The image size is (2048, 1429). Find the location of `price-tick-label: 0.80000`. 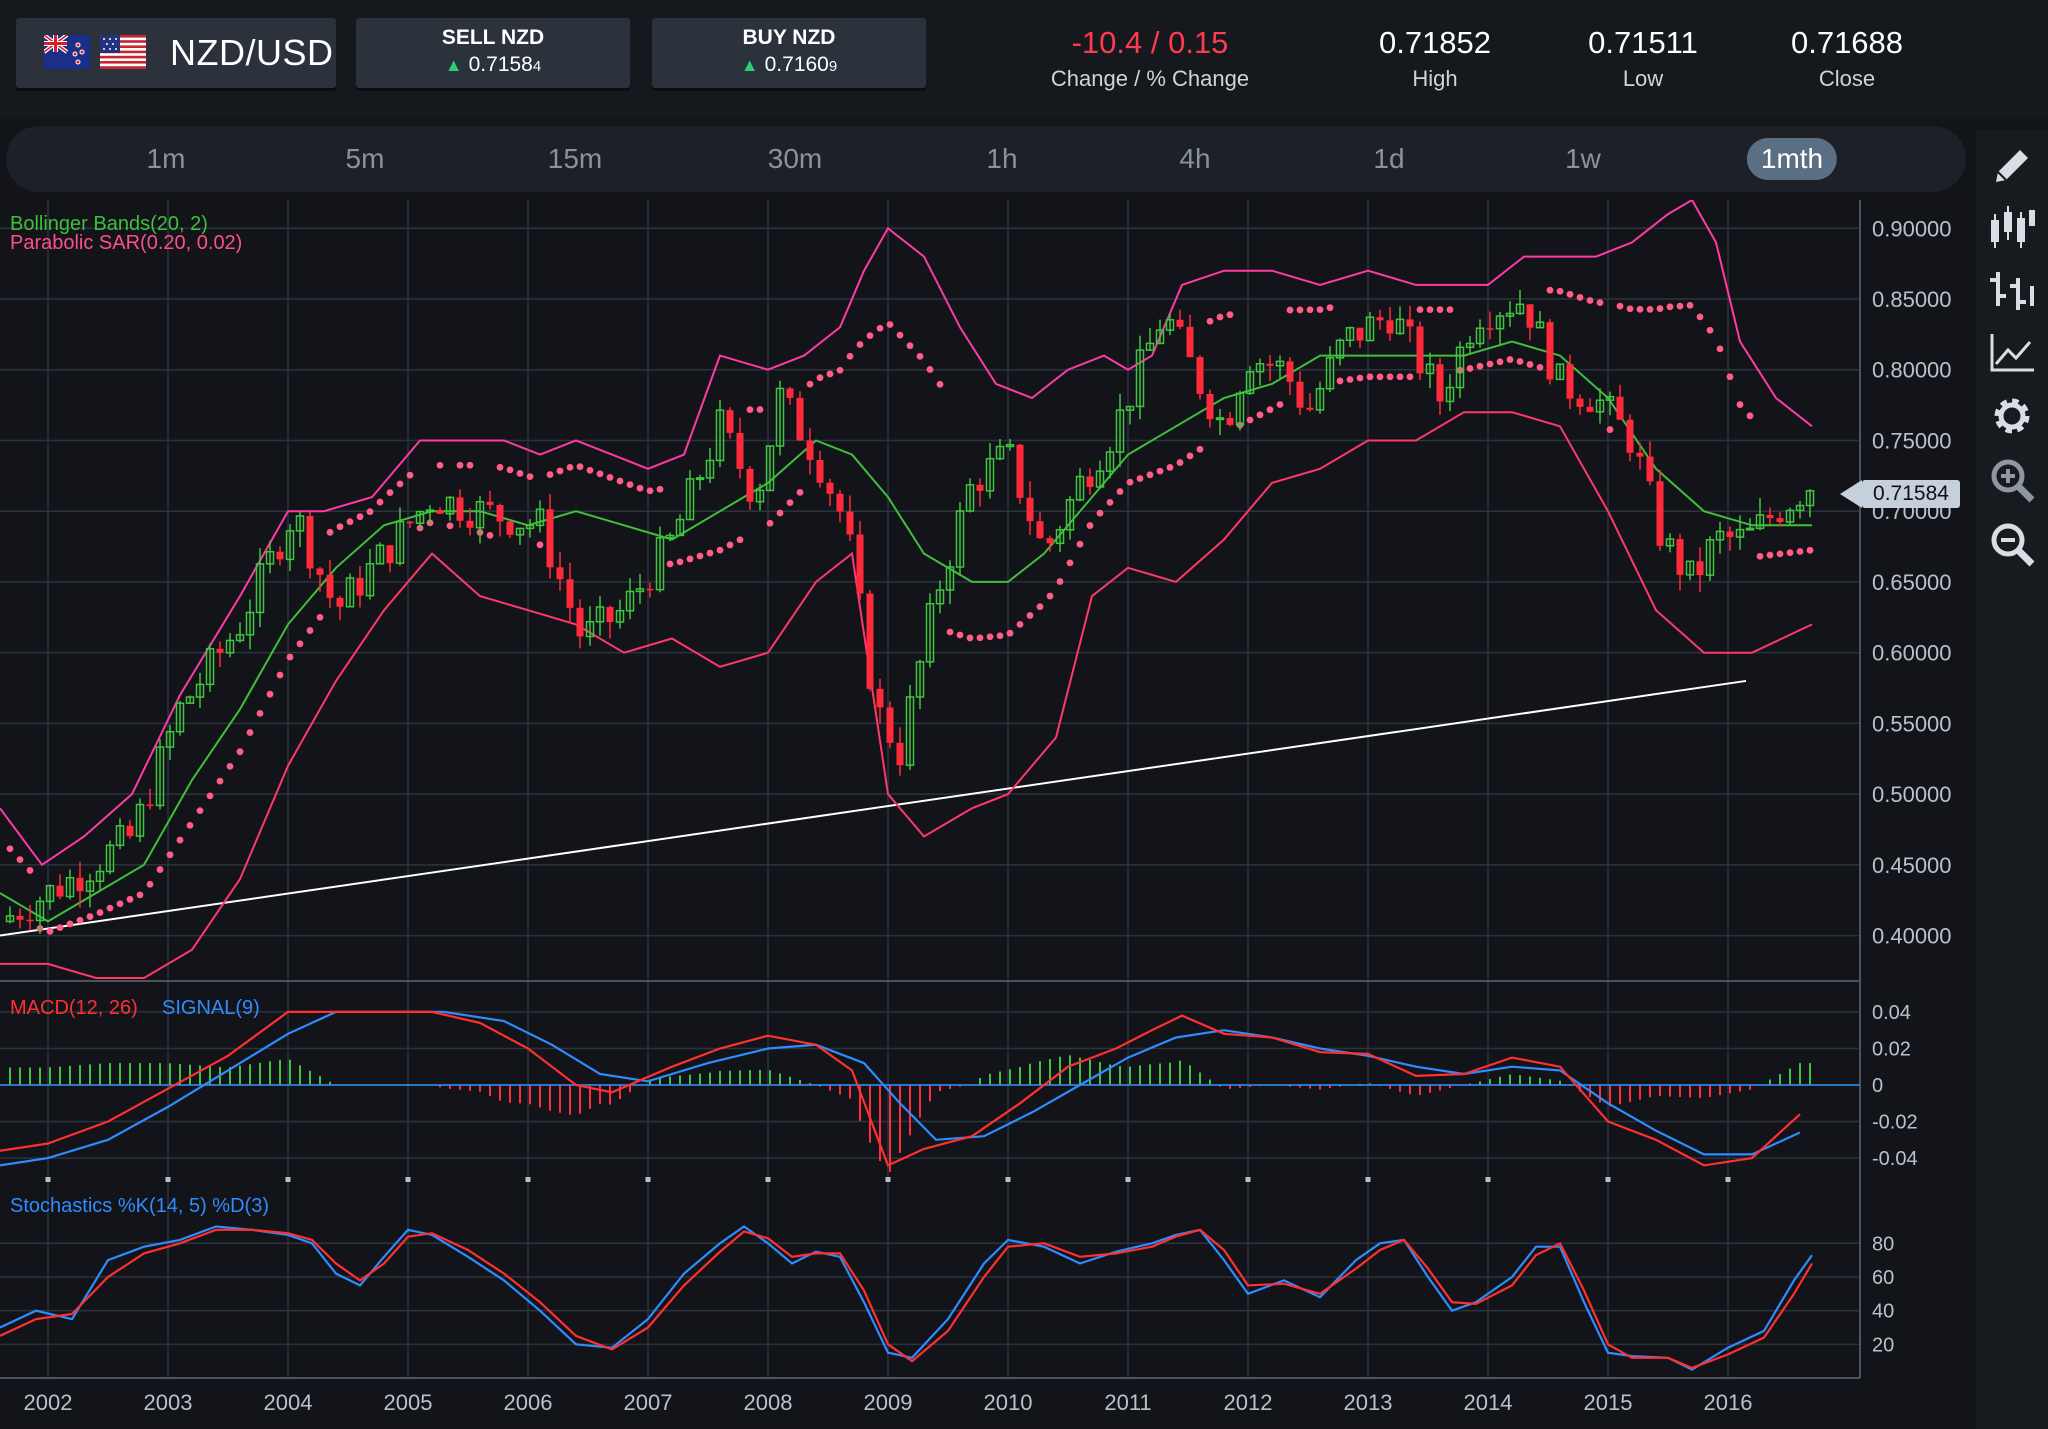

price-tick-label: 0.80000 is located at coordinates (1912, 370).